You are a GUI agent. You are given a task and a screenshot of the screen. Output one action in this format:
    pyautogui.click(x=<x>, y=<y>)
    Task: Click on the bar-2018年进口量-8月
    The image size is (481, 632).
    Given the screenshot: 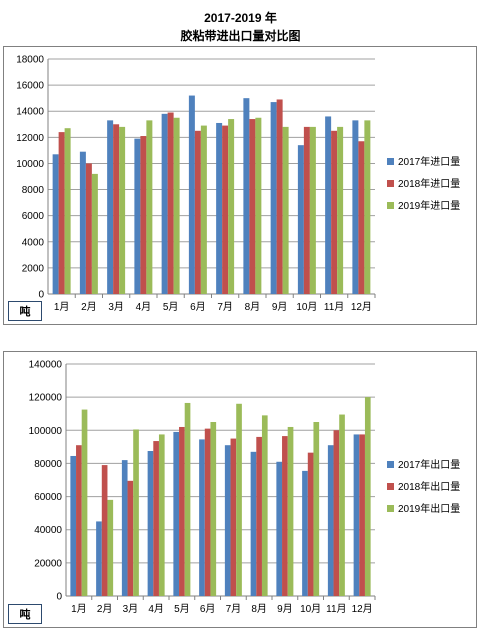 What is the action you would take?
    pyautogui.click(x=252, y=206)
    